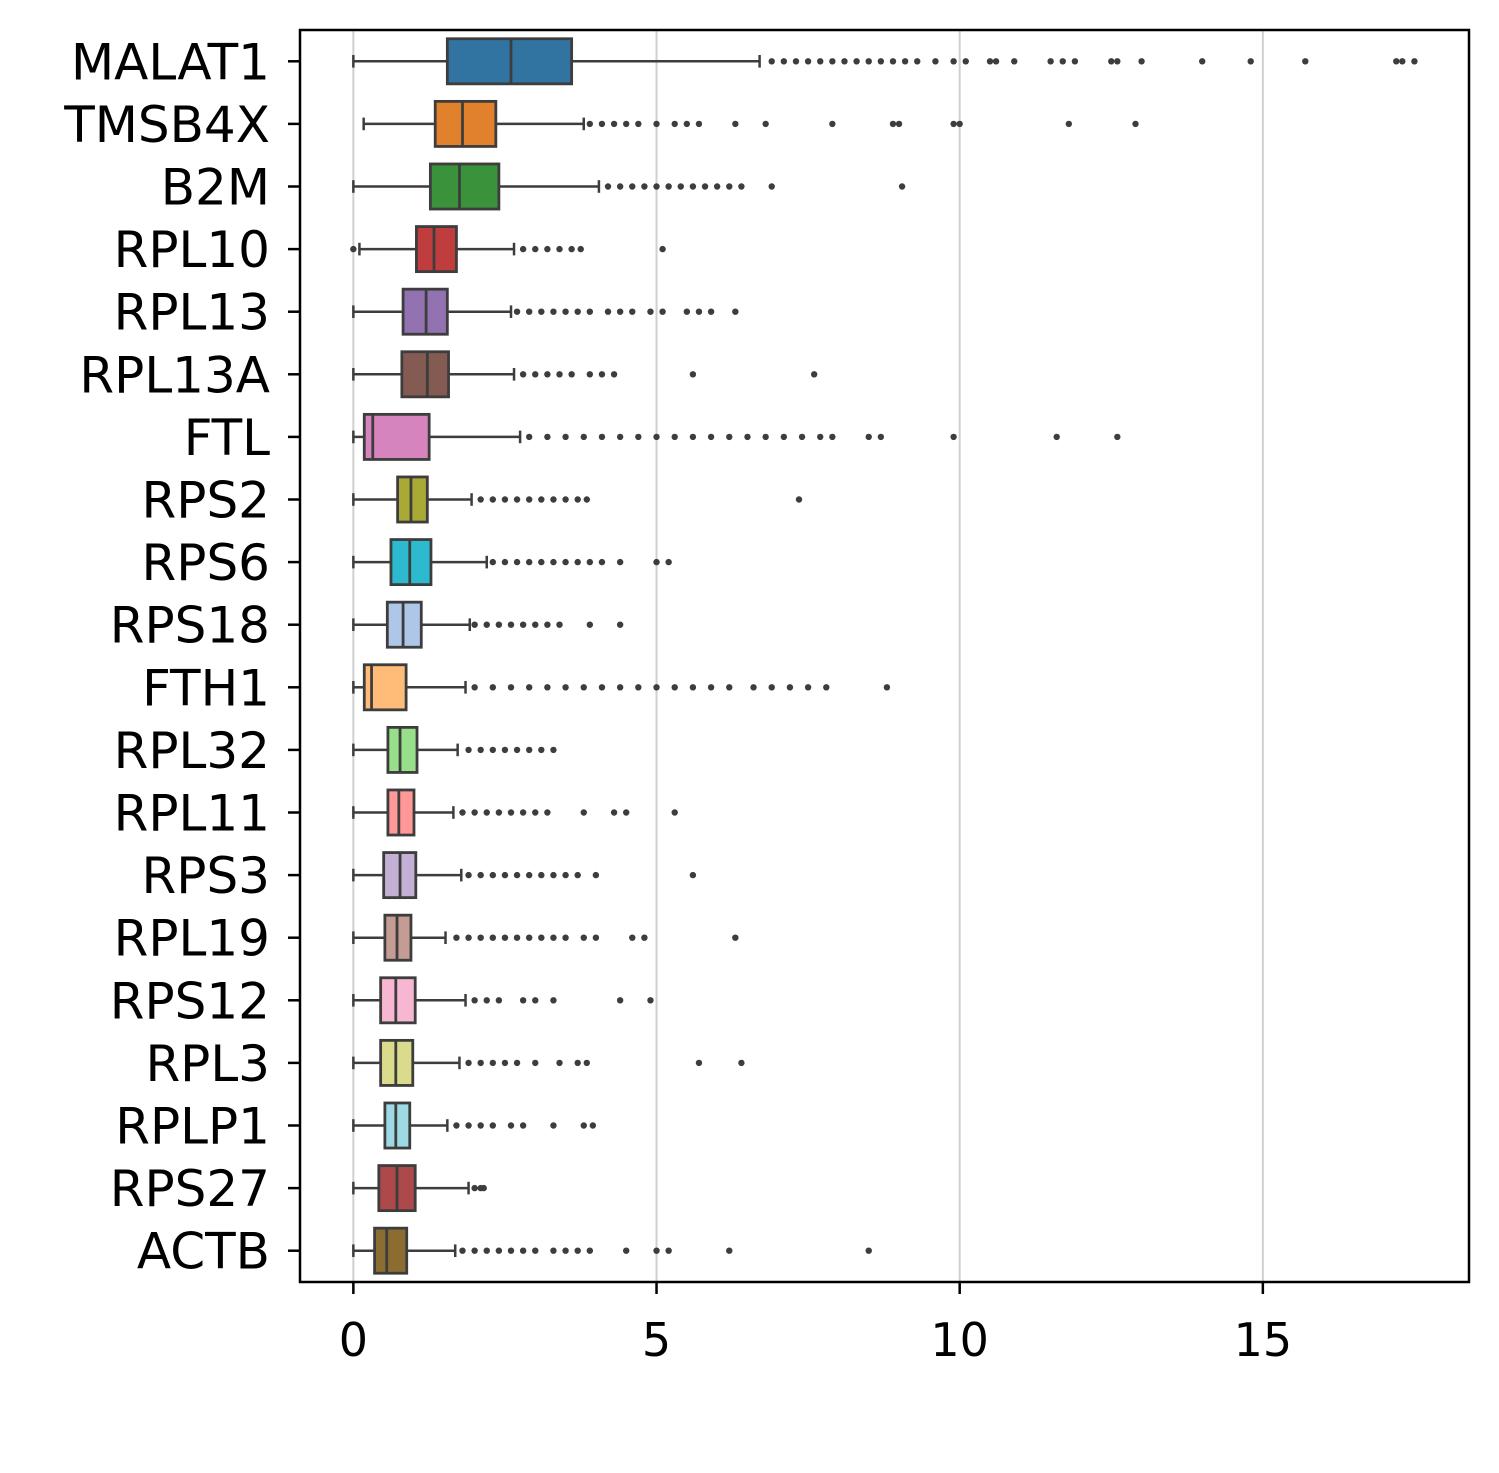 The width and height of the screenshot is (1499, 1473). Describe the element at coordinates (170, 62) in the screenshot. I see `y-tick-label: MALAT1` at that location.